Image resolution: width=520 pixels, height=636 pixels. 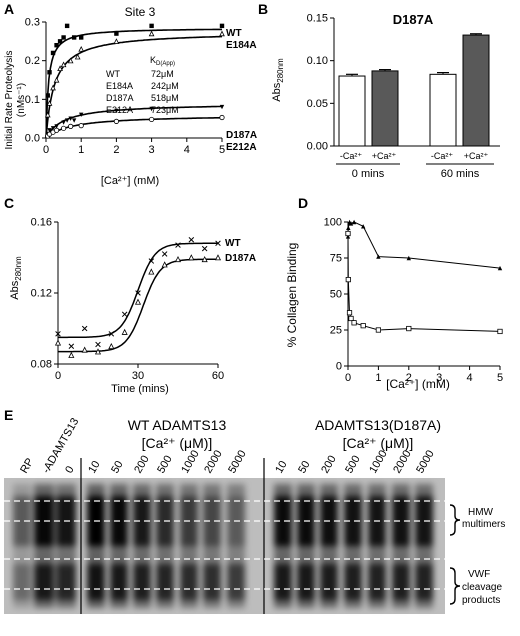 I want to click on curve-label-d187a: D187A, so click(x=241, y=135).